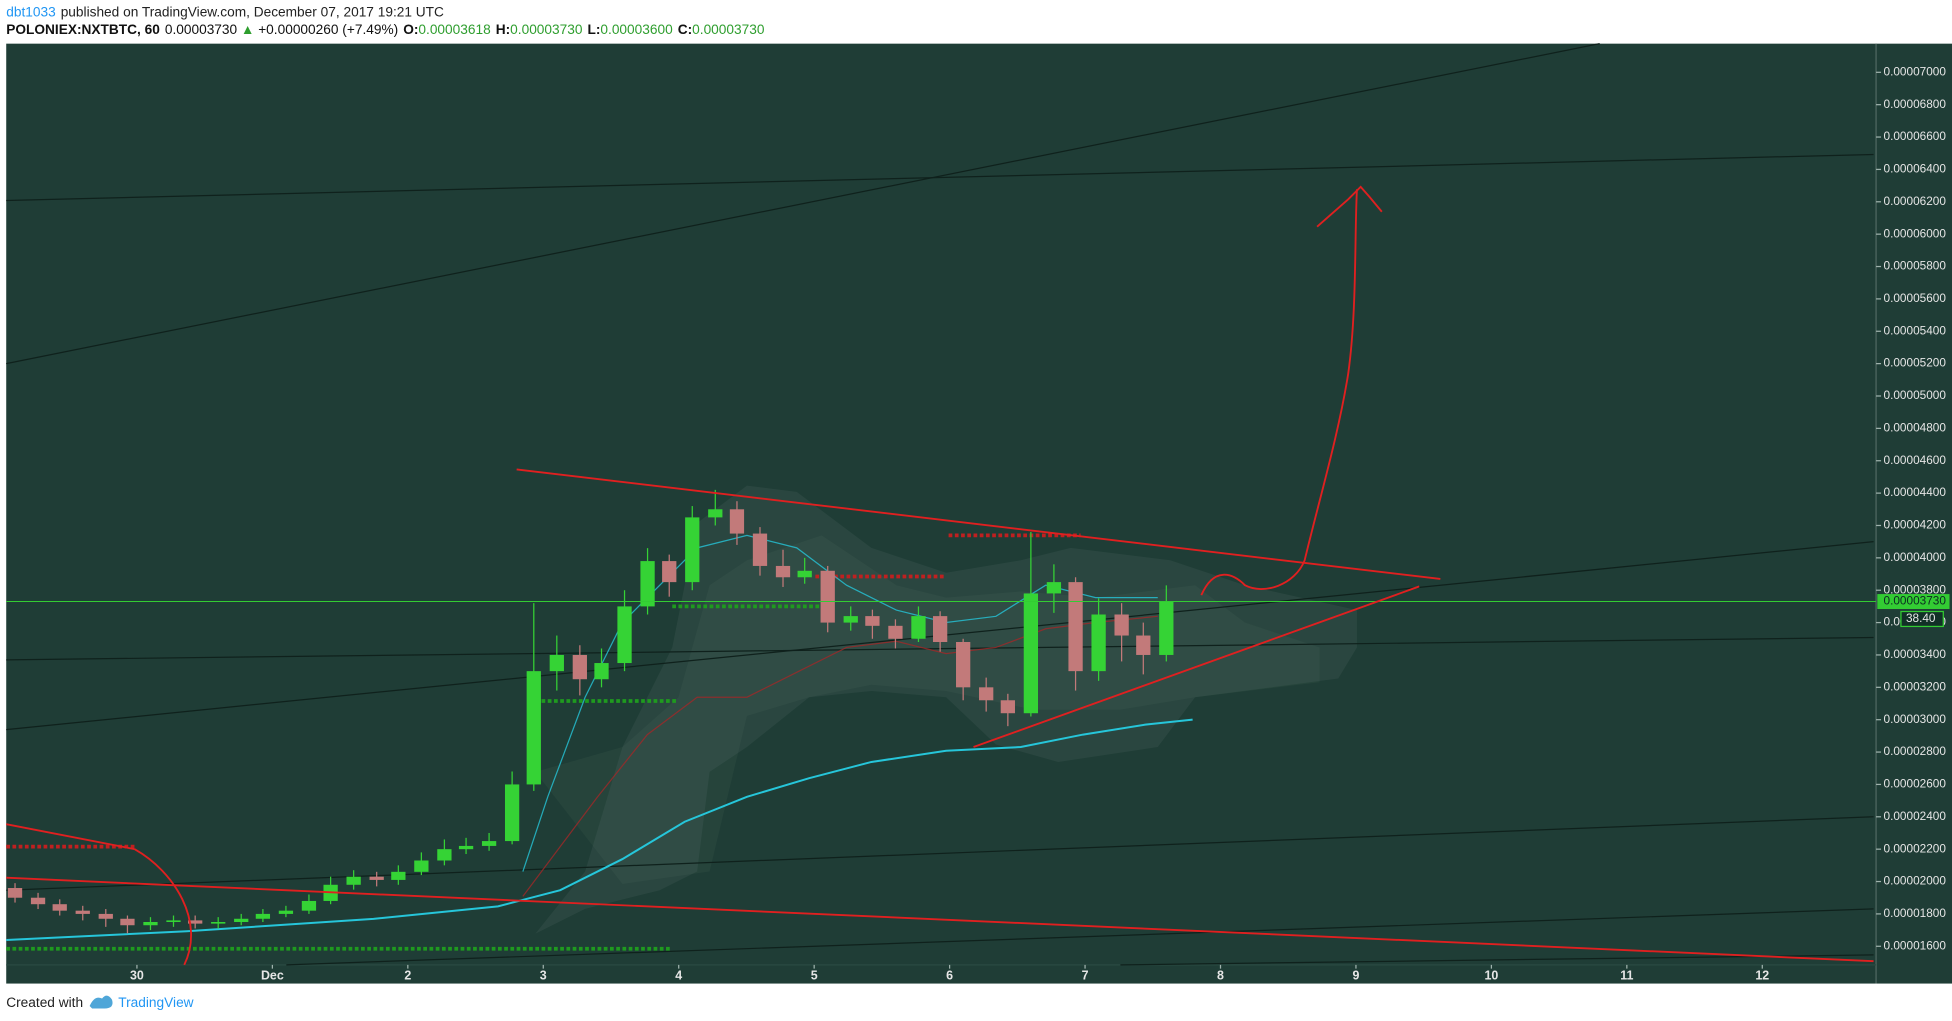  Describe the element at coordinates (1915, 751) in the screenshot. I see `y-tick-label: 0.00002800` at that location.